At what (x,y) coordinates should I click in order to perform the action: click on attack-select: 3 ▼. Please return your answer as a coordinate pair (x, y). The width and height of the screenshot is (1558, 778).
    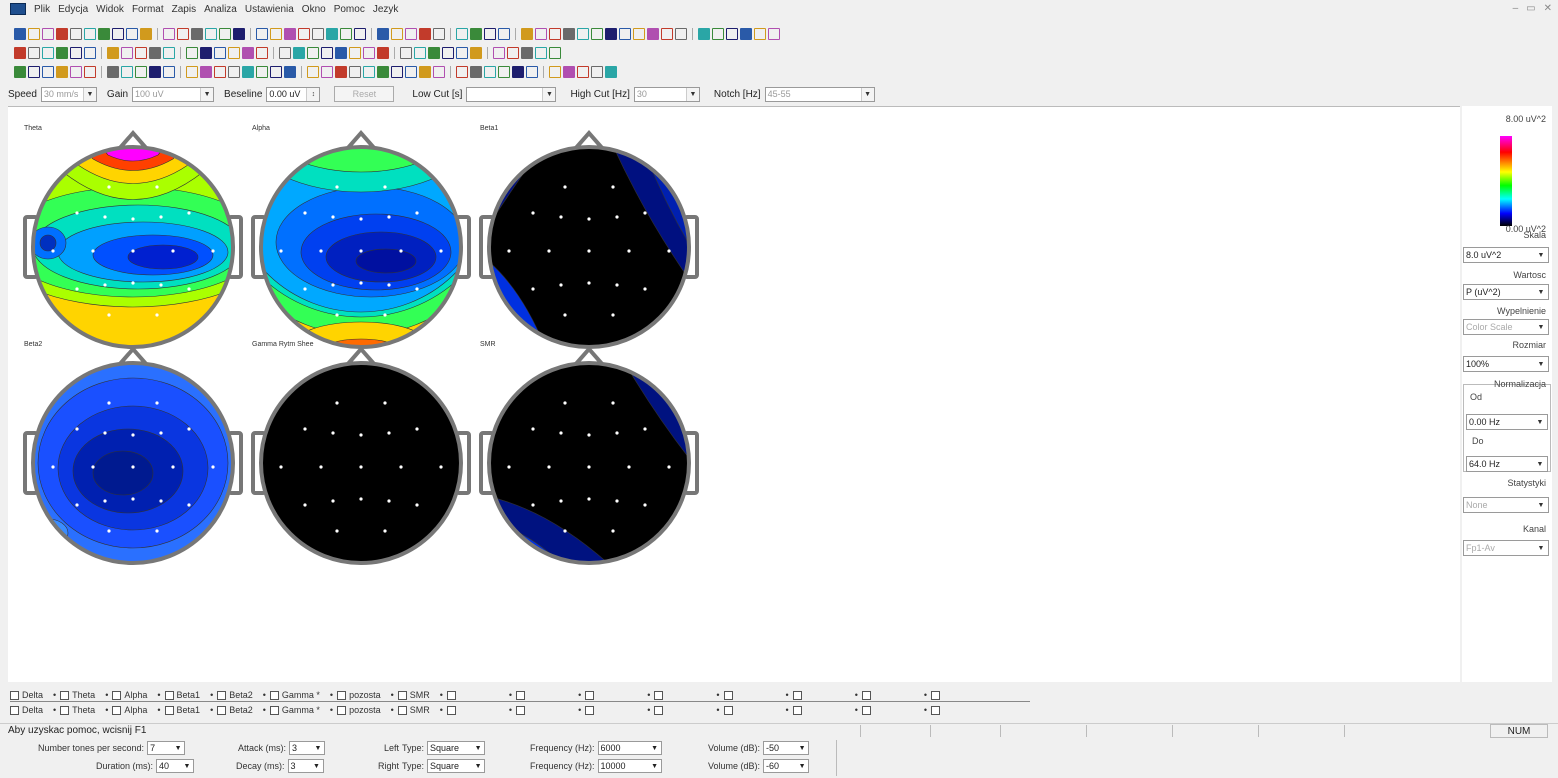
    Looking at the image, I should click on (307, 748).